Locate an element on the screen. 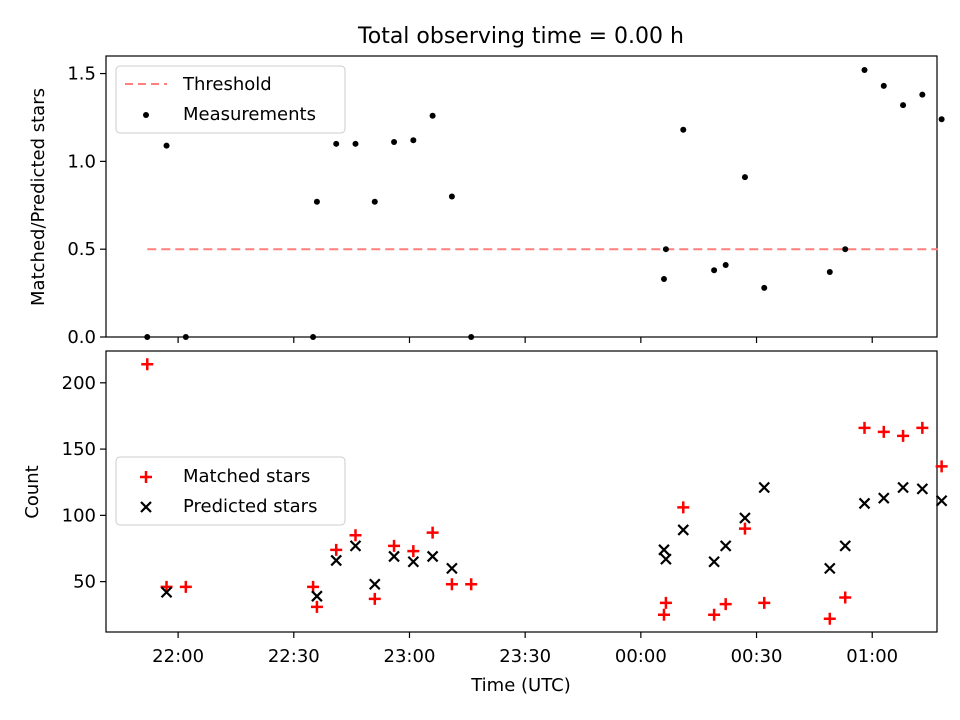 This screenshot has height=720, width=960. x-tick-label: 00:30 is located at coordinates (757, 656).